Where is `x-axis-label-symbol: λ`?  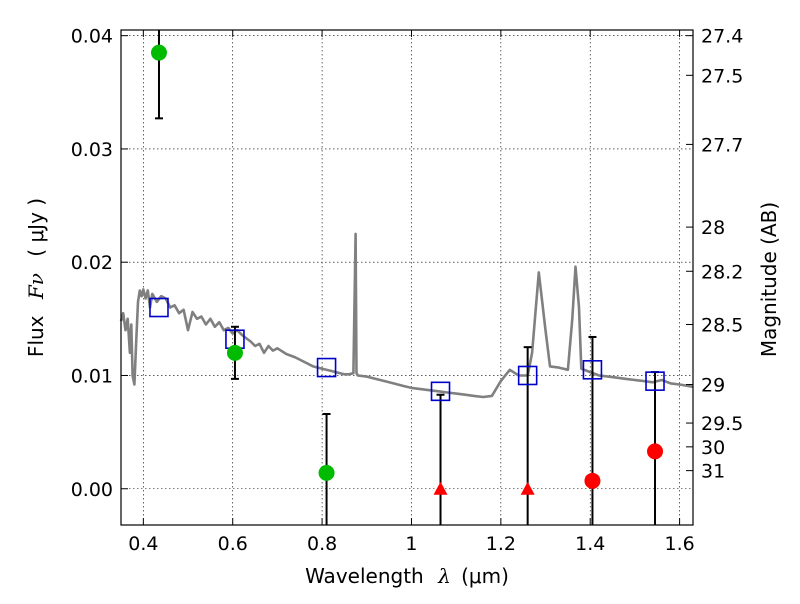 x-axis-label-symbol: λ is located at coordinates (444, 576).